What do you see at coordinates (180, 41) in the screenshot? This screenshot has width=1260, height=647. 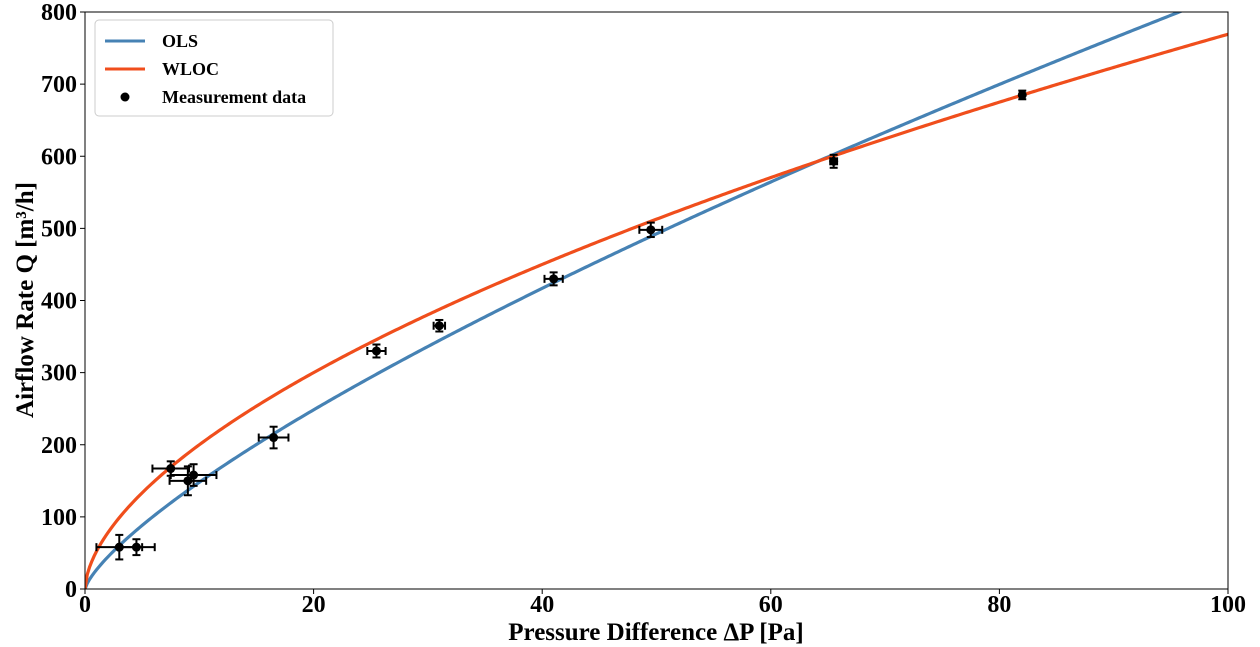 I see `legend-label-ols: OLS` at bounding box center [180, 41].